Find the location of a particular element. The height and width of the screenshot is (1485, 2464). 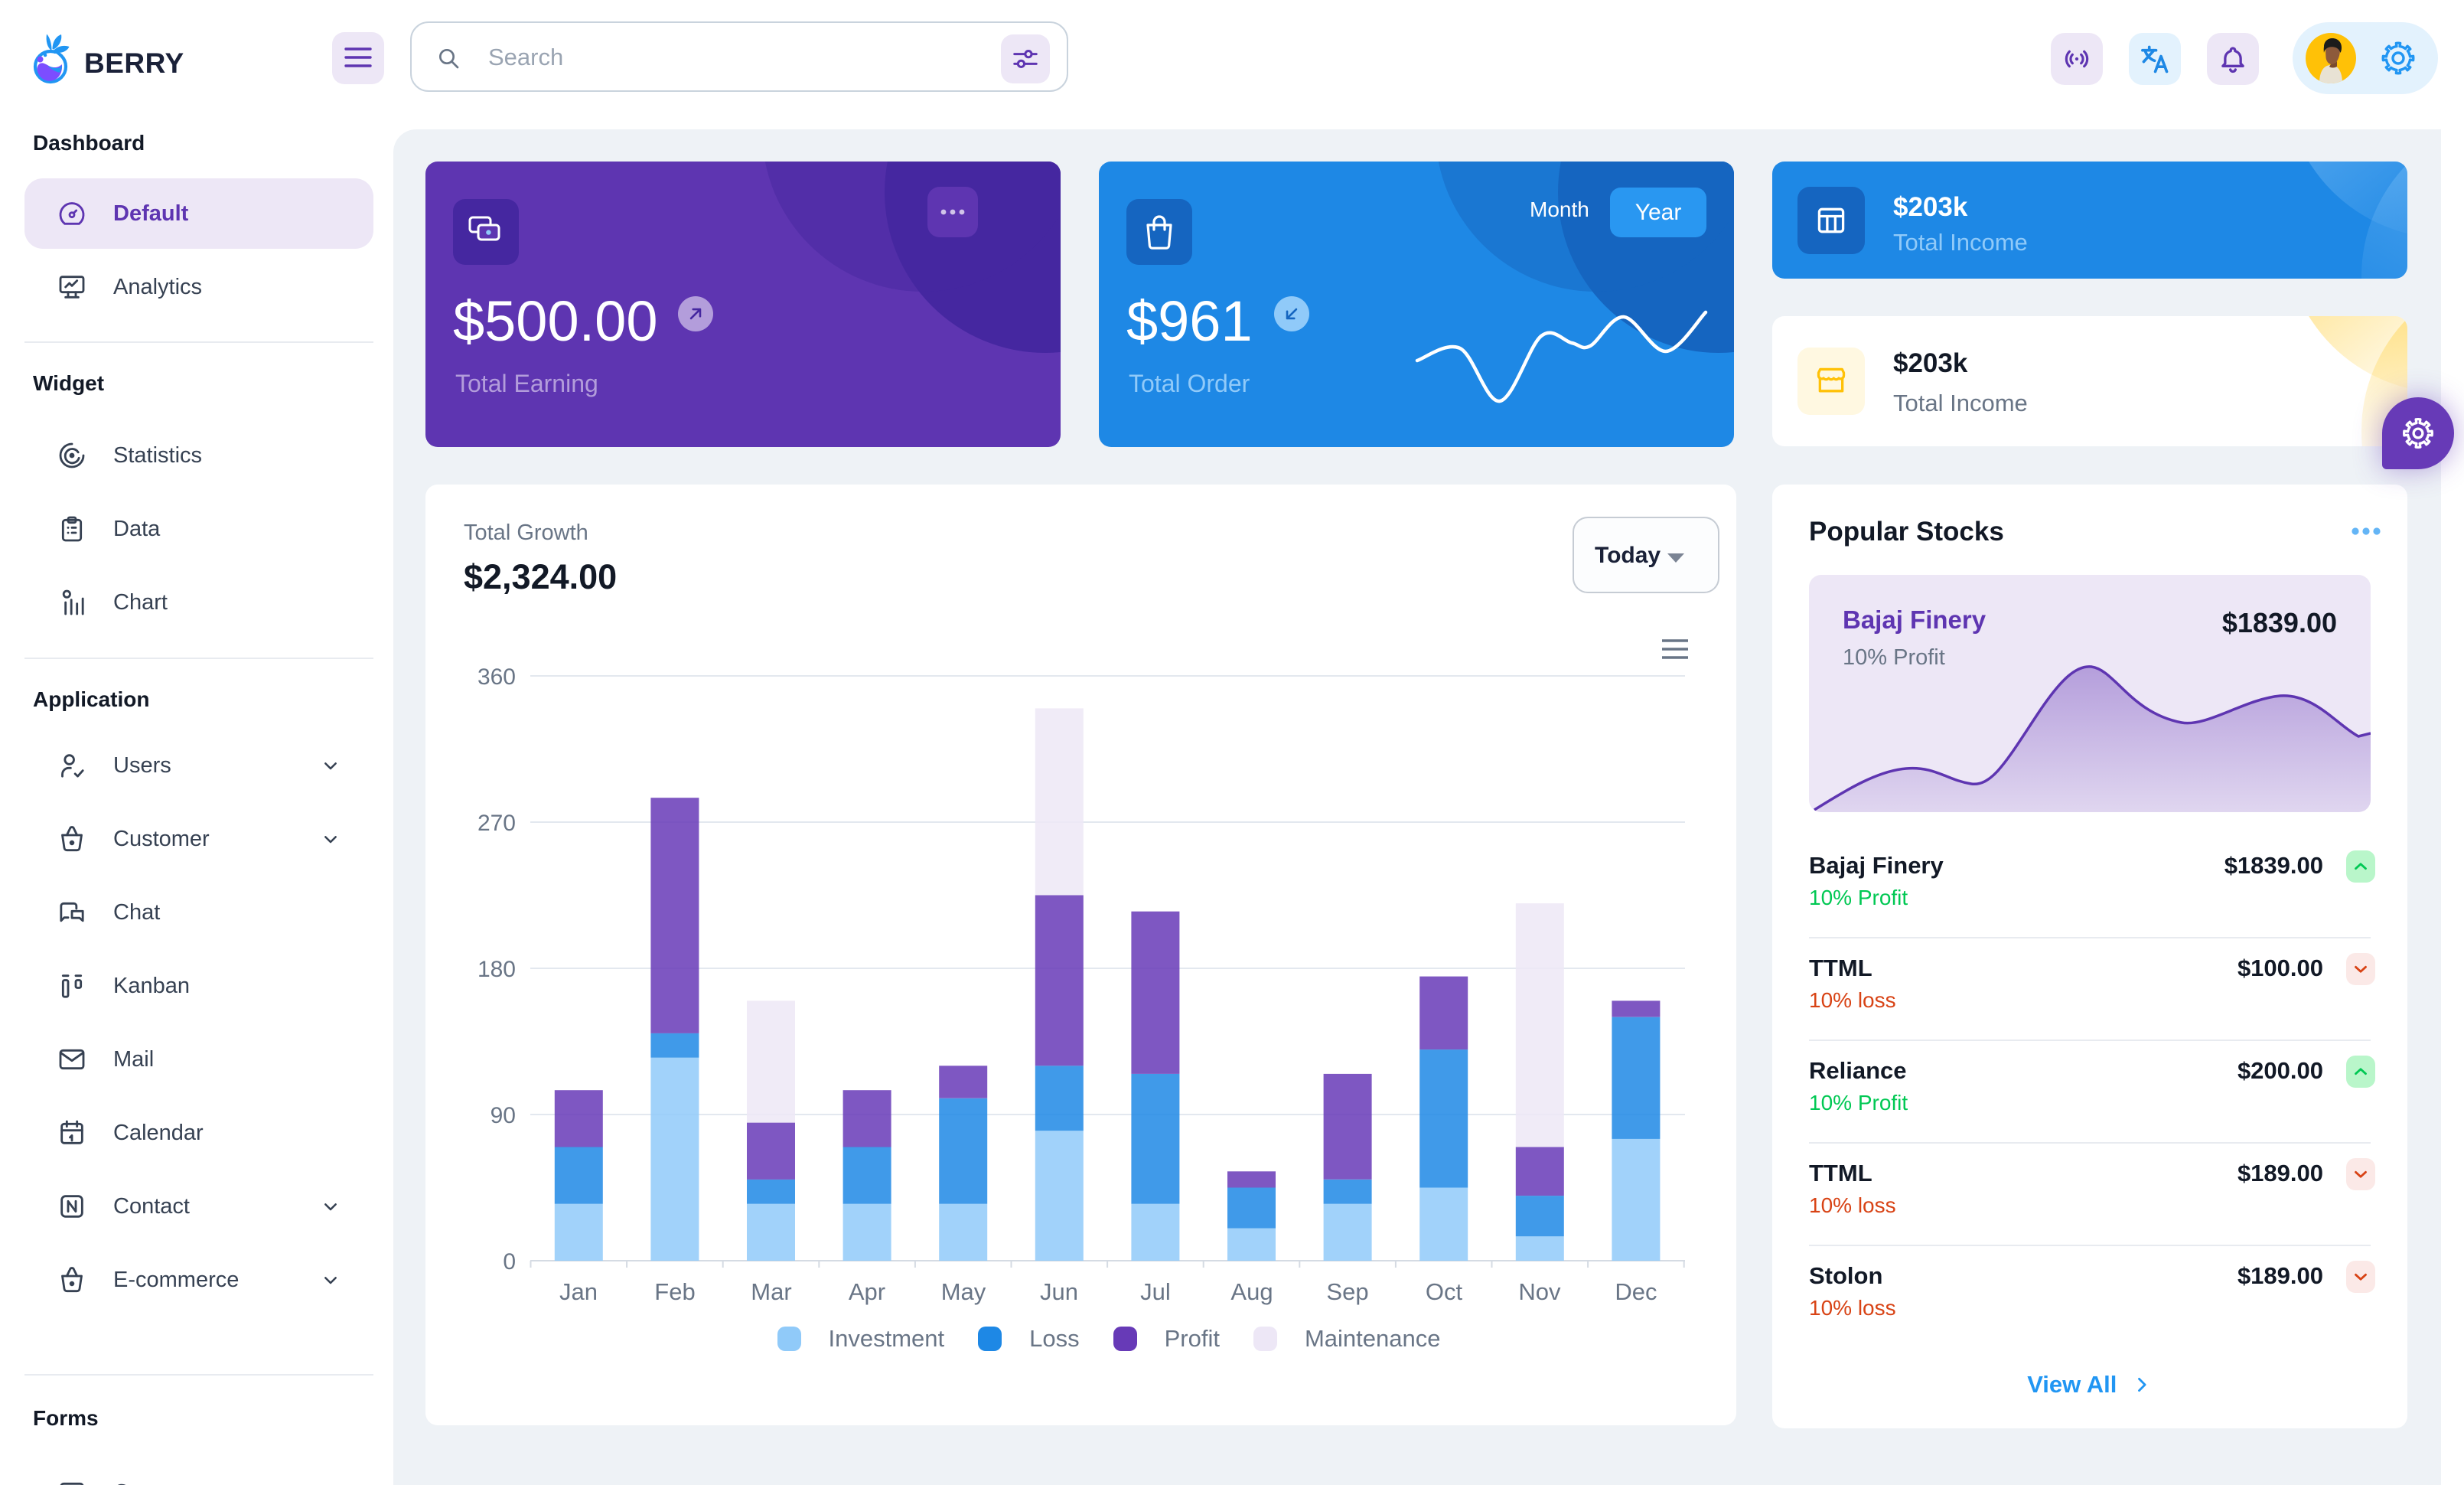

svg-text: Oct is located at coordinates (1445, 1291).